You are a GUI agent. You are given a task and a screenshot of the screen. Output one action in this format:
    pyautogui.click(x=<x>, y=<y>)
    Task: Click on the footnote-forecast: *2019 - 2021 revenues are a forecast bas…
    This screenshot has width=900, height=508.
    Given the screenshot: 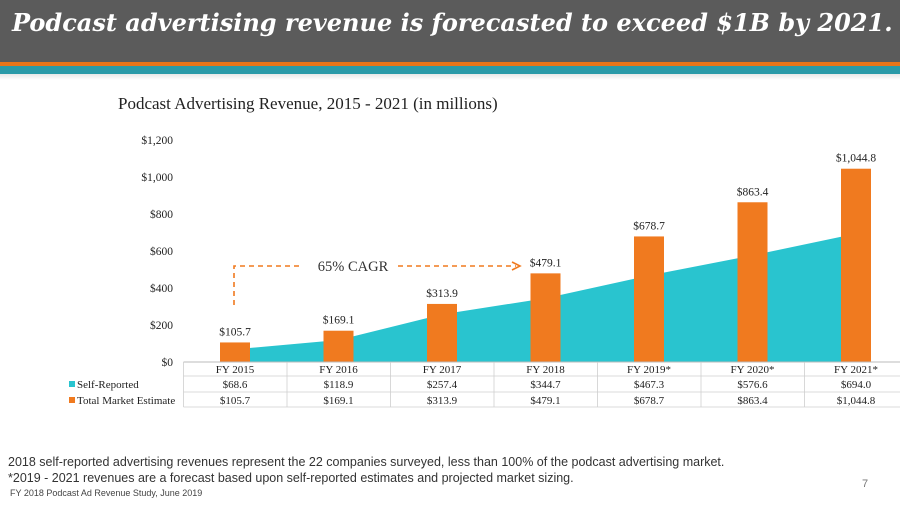 What is the action you would take?
    pyautogui.click(x=291, y=478)
    